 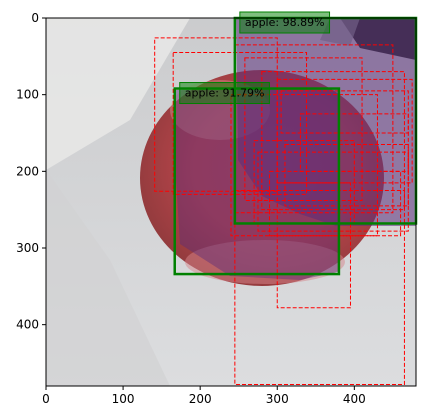 I want to click on y-tick-label: 300, so click(x=27, y=248).